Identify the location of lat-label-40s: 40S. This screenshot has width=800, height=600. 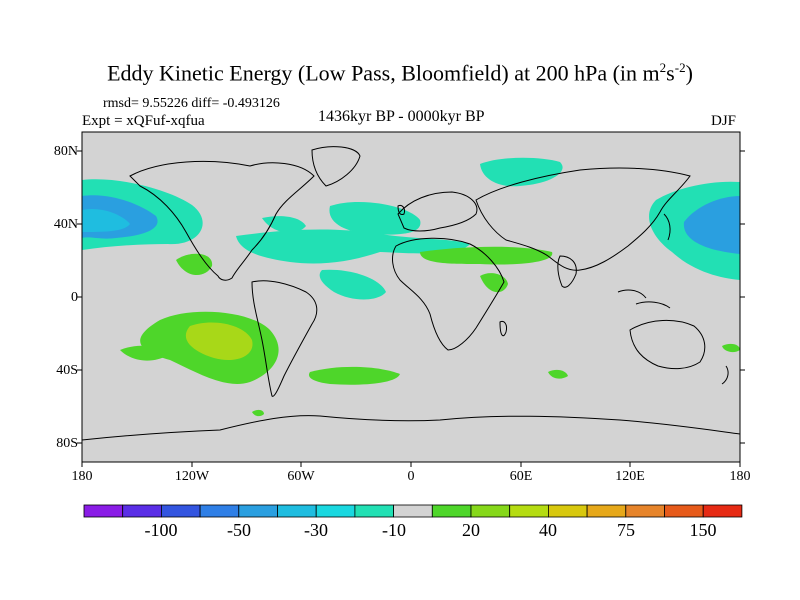
(67, 370).